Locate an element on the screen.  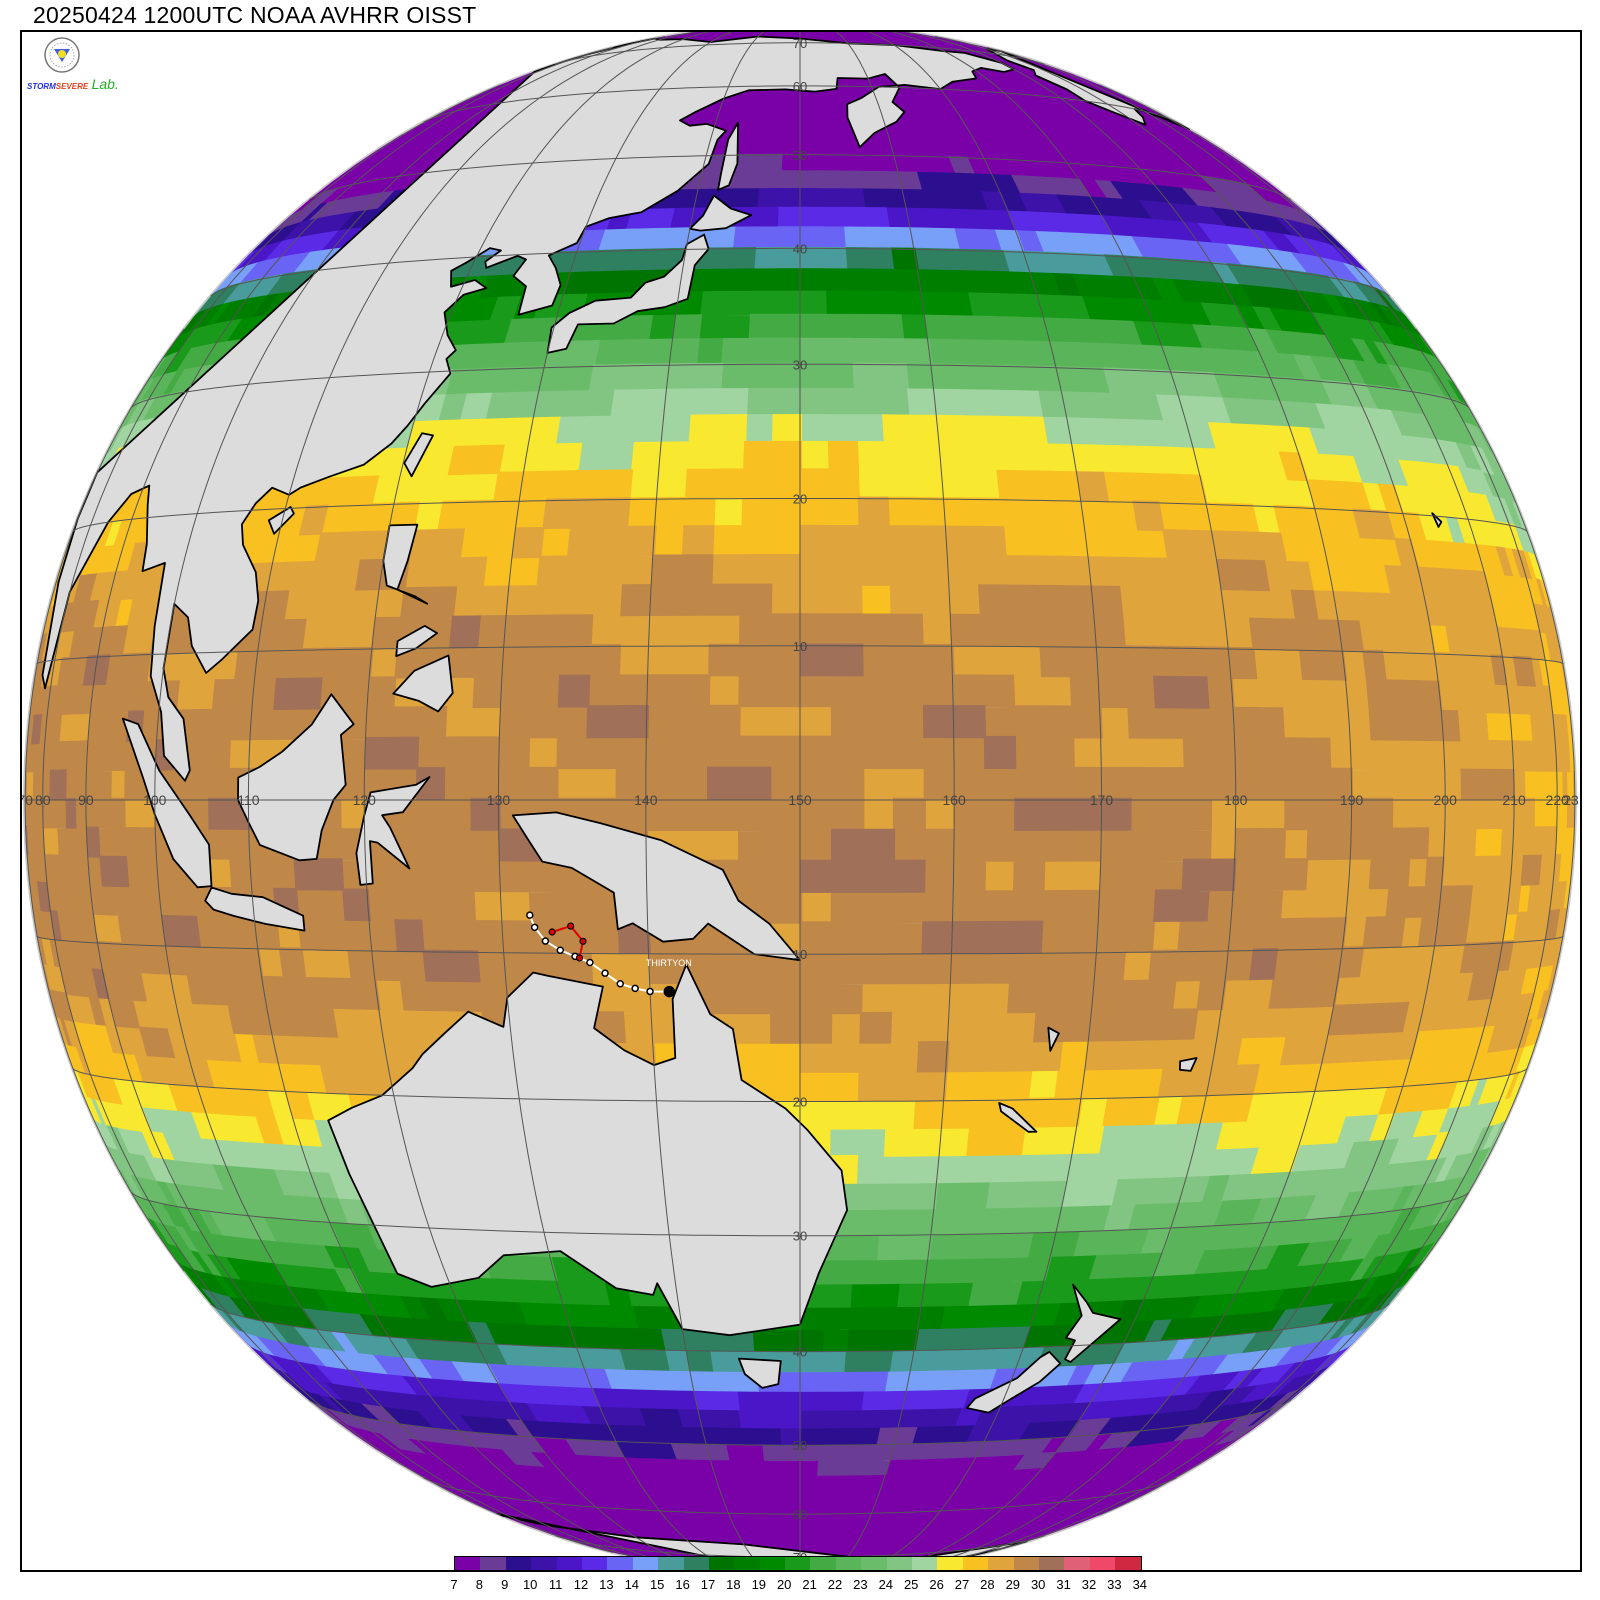
colorbar-label: 13 is located at coordinates (606, 1584).